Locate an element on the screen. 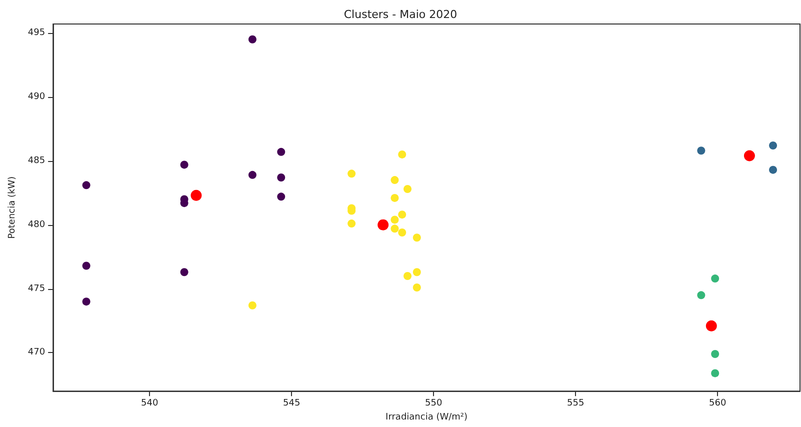 Image resolution: width=801 pixels, height=427 pixels. y-tick-label: 495 is located at coordinates (37, 33).